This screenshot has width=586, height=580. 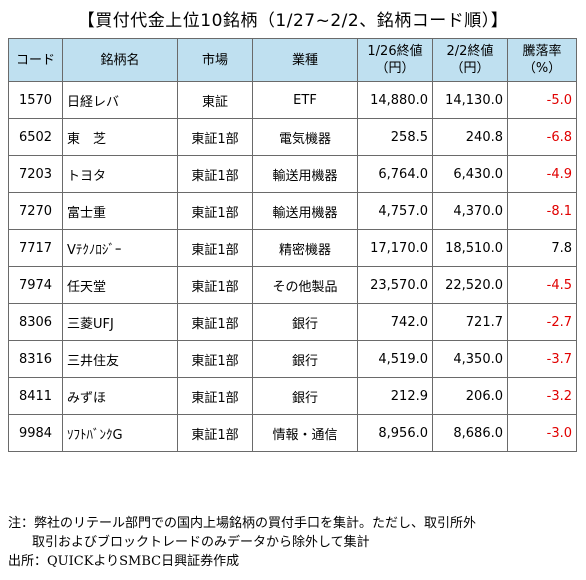 What do you see at coordinates (305, 433) in the screenshot?
I see `cell-sector: 情報・通信` at bounding box center [305, 433].